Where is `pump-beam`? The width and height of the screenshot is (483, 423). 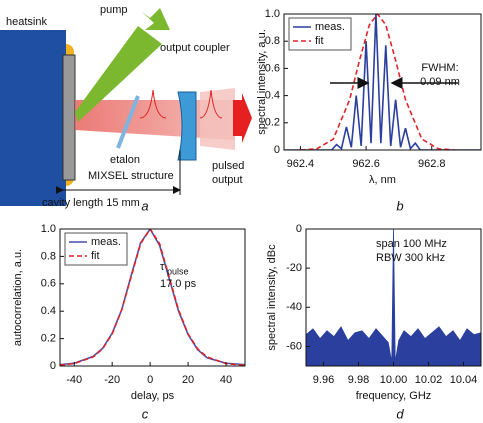 pump-beam is located at coordinates (118, 74).